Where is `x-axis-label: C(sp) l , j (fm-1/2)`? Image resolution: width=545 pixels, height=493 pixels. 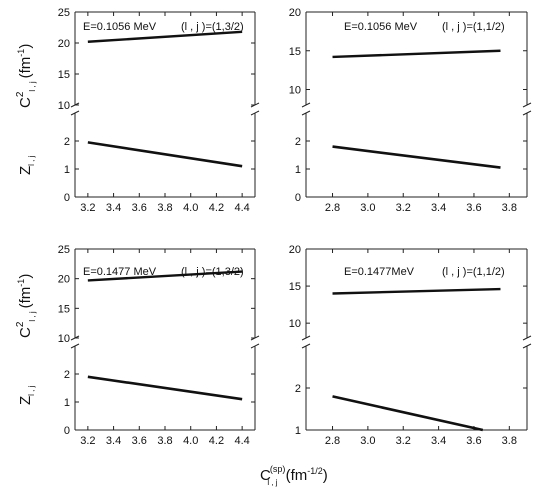
x-axis-label: C(sp) l , j (fm-1/2) is located at coordinates (294, 475).